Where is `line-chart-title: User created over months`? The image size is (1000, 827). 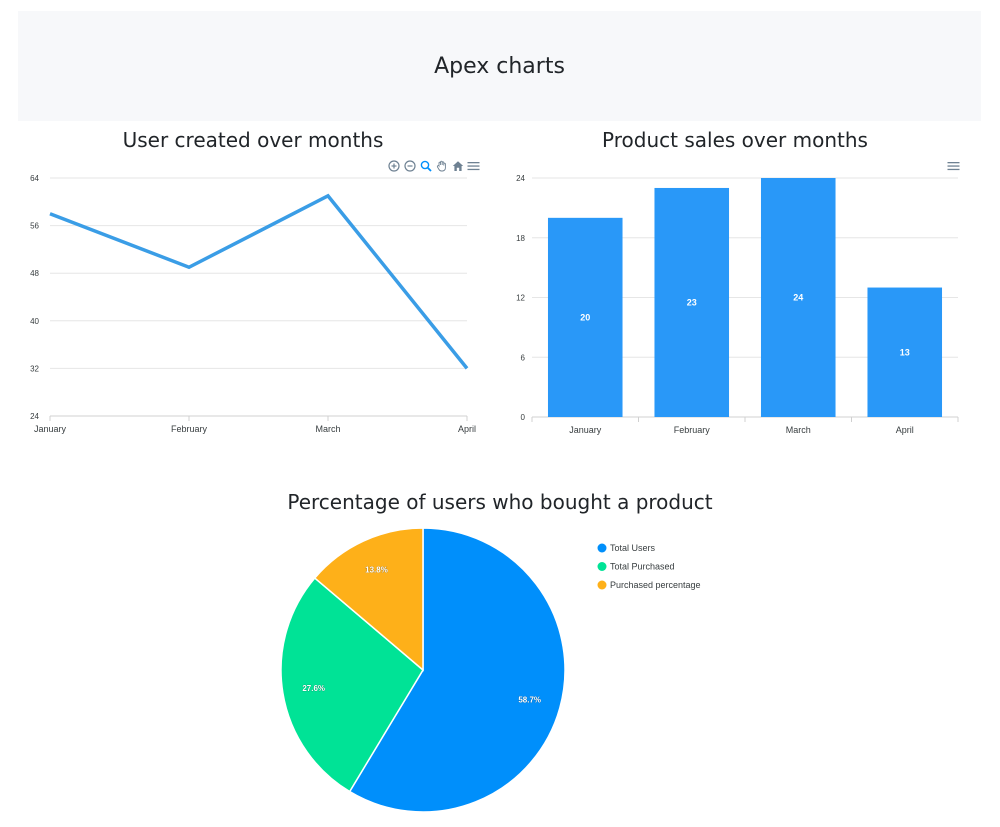 line-chart-title: User created over months is located at coordinates (253, 140).